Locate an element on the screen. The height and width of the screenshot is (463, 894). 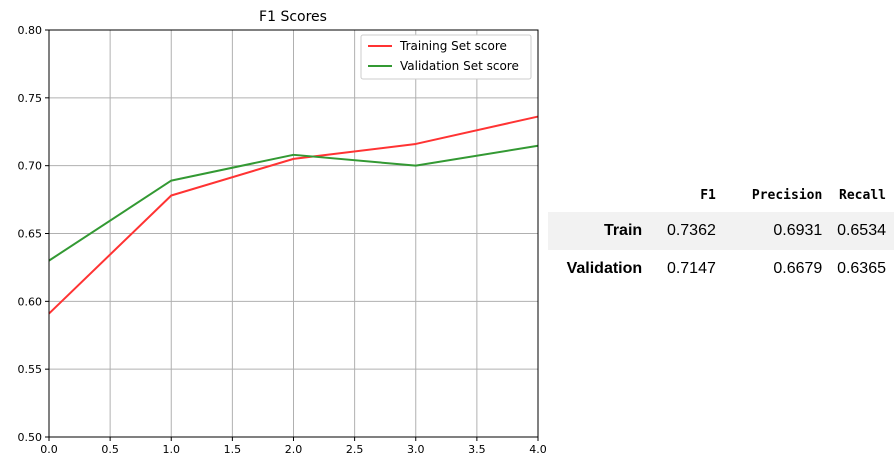
x-tick-label: 3.5 is located at coordinates (477, 449).